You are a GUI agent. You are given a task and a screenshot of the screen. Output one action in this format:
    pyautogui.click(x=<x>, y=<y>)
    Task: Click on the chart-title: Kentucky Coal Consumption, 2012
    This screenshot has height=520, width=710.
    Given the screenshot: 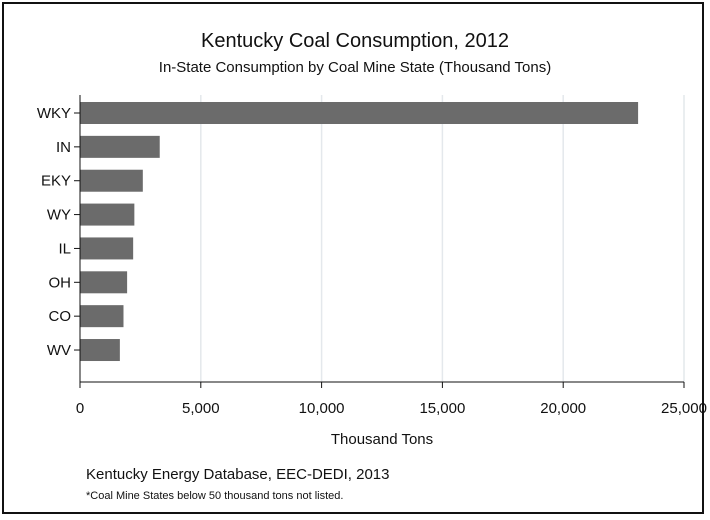 What is the action you would take?
    pyautogui.click(x=355, y=41)
    